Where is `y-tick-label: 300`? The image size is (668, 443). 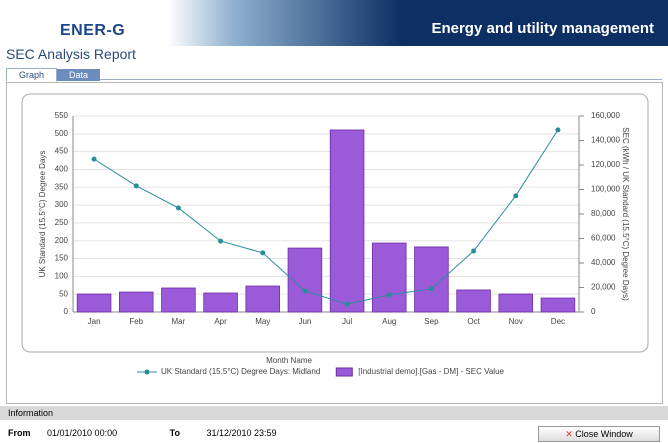
y-tick-label: 300 is located at coordinates (62, 204).